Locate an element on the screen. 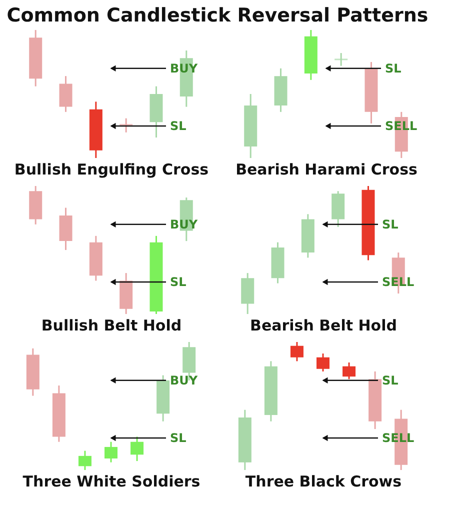  x-axis-title: Bearish Harami Cross is located at coordinates (327, 169).